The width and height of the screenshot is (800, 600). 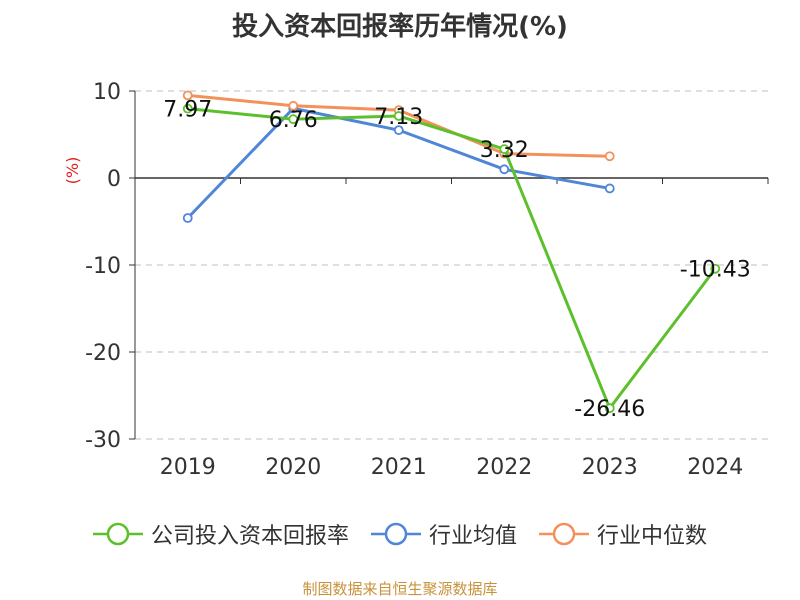 I want to click on legend-label: 行业中位数, so click(x=652, y=536).